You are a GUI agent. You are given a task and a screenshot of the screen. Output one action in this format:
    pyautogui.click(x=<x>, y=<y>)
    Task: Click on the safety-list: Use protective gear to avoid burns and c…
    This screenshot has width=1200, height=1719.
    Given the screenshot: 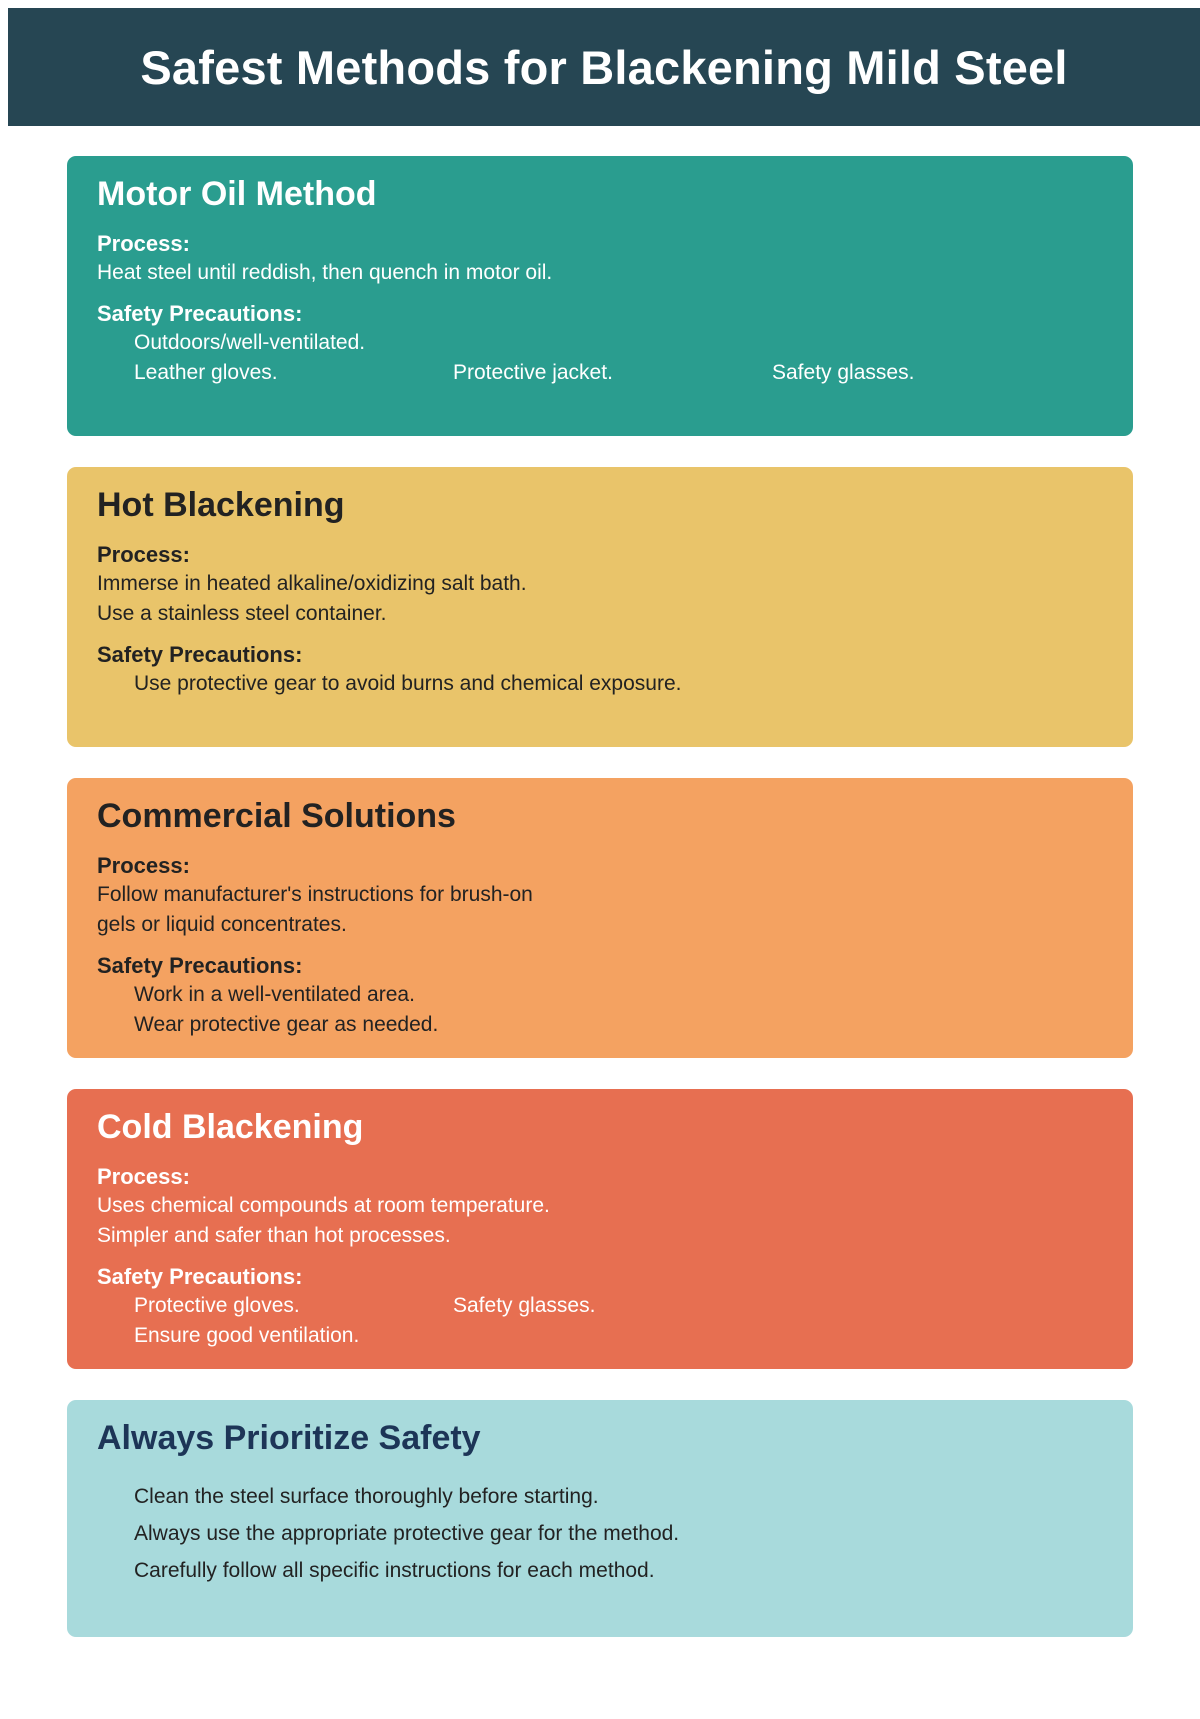 What is the action you would take?
    pyautogui.click(x=600, y=684)
    